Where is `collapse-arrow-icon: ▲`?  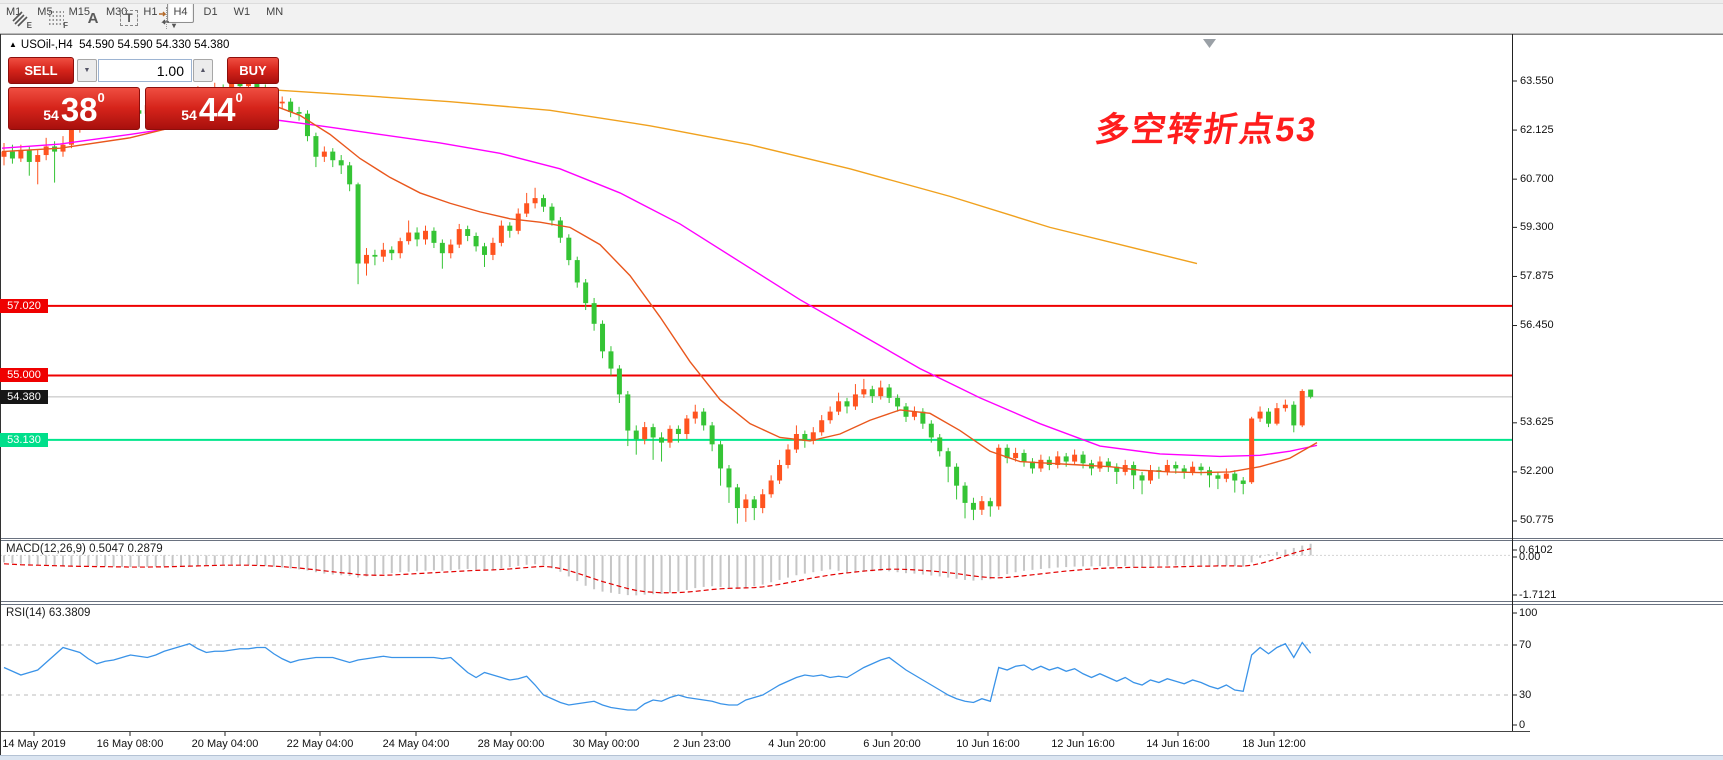 collapse-arrow-icon: ▲ is located at coordinates (13, 44).